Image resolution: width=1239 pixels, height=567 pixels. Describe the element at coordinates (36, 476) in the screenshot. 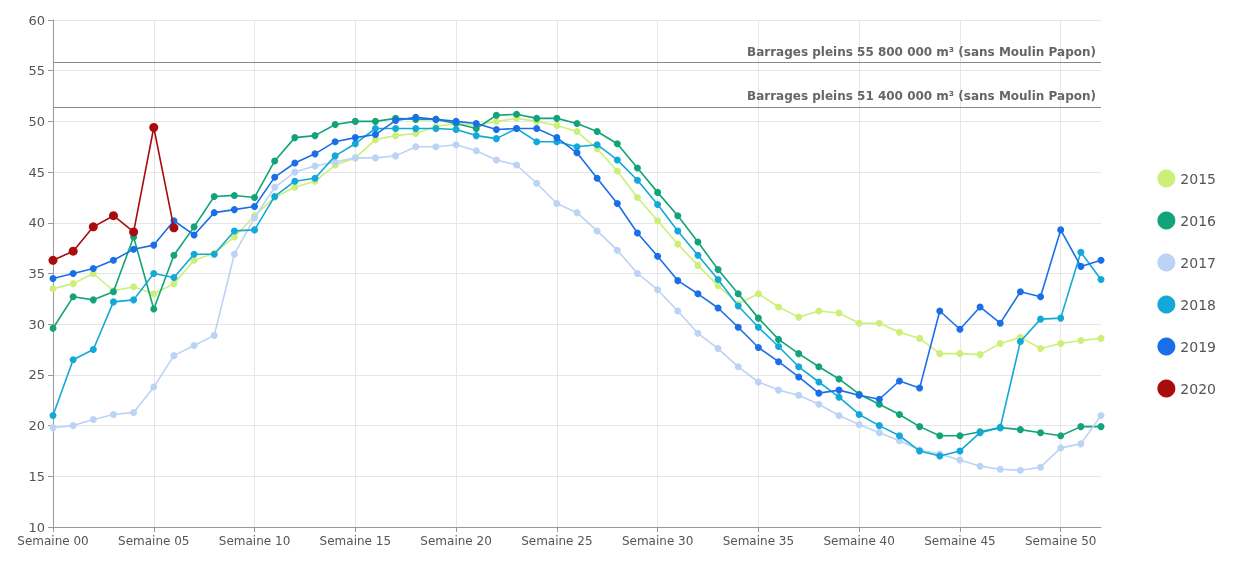

I see `y-tick-label: 15` at that location.